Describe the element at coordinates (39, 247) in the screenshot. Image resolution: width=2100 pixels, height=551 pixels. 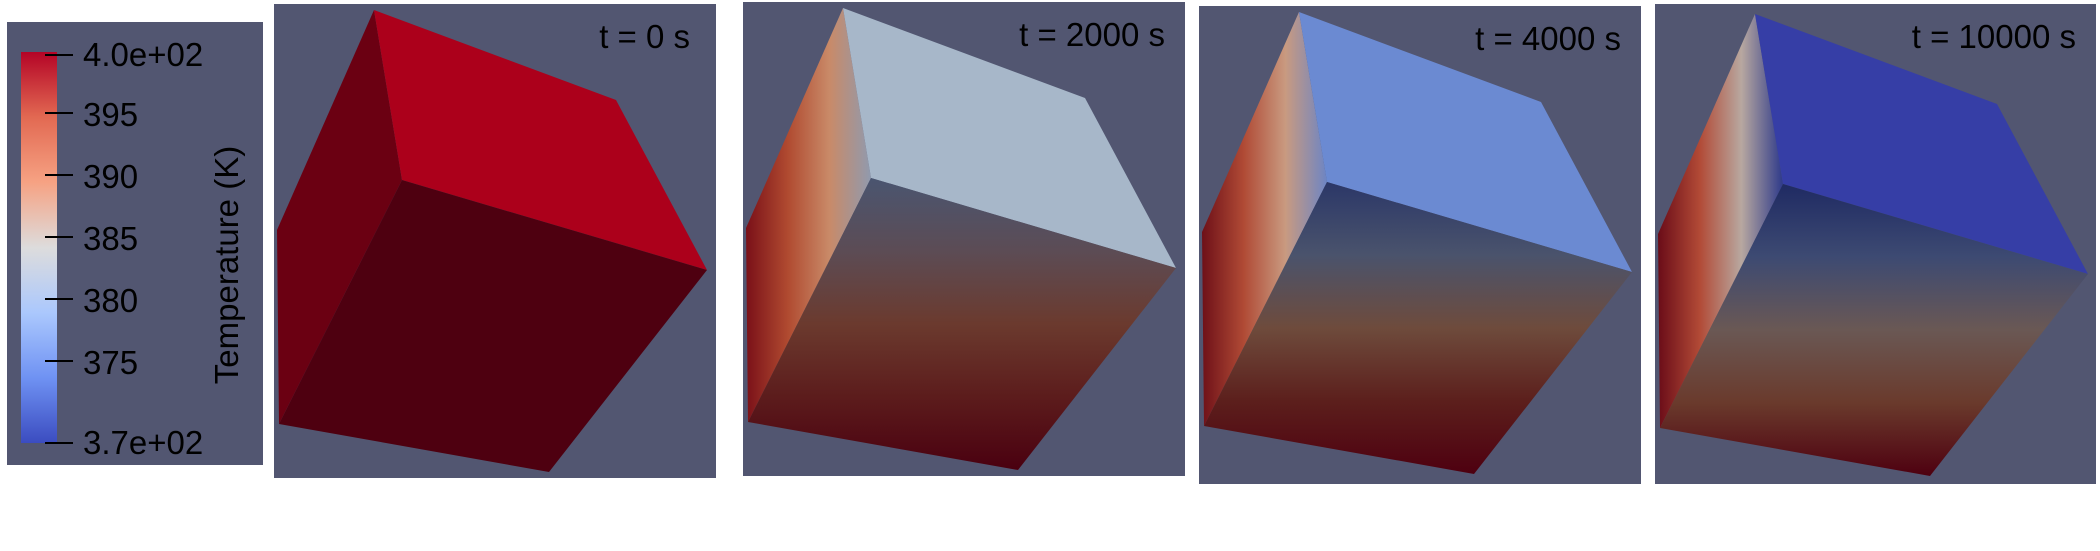
I see `temperature-colorbar` at that location.